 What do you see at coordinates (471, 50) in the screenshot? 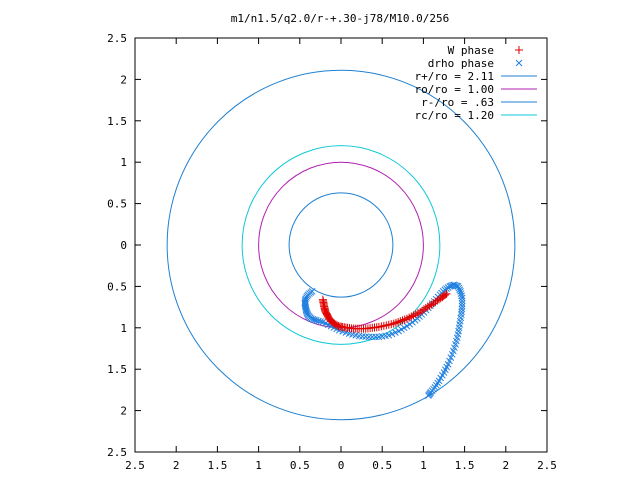
I see `legend-label: W phase` at bounding box center [471, 50].